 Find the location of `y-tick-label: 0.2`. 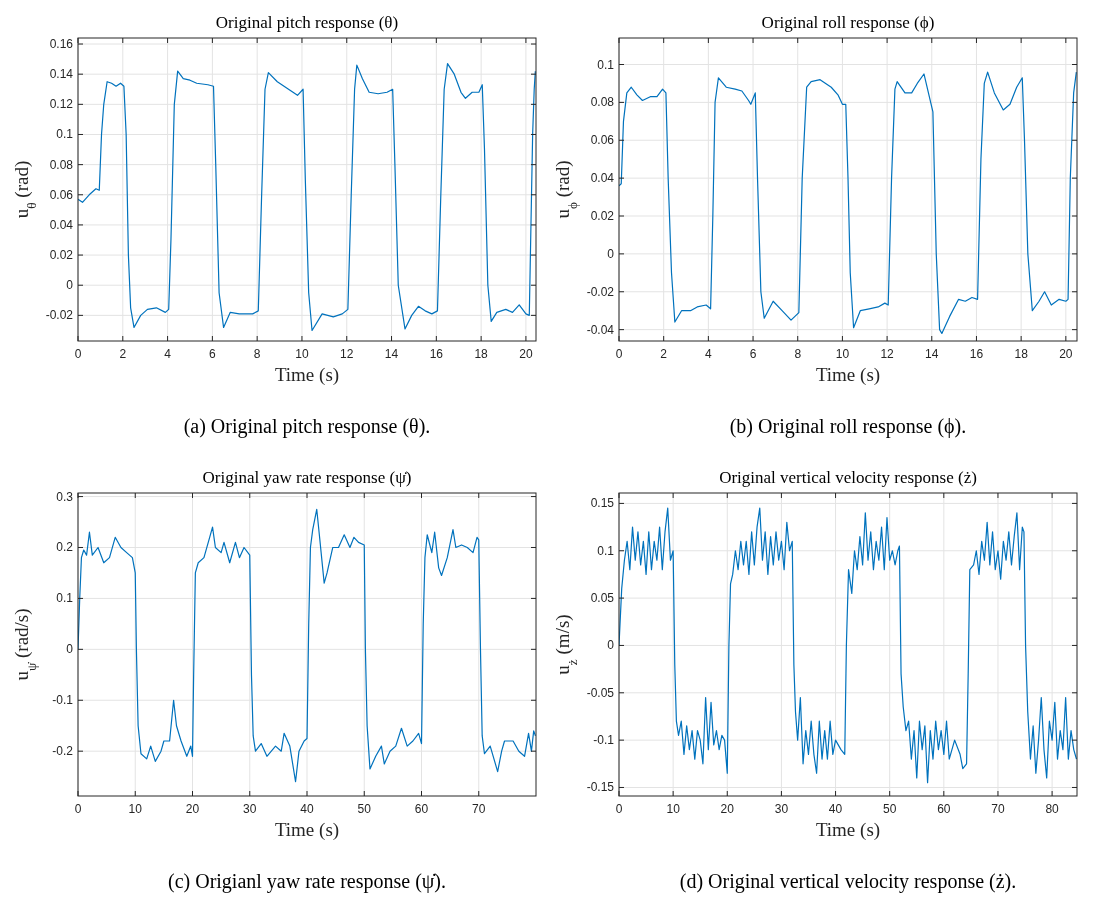

y-tick-label: 0.2 is located at coordinates (65, 547).